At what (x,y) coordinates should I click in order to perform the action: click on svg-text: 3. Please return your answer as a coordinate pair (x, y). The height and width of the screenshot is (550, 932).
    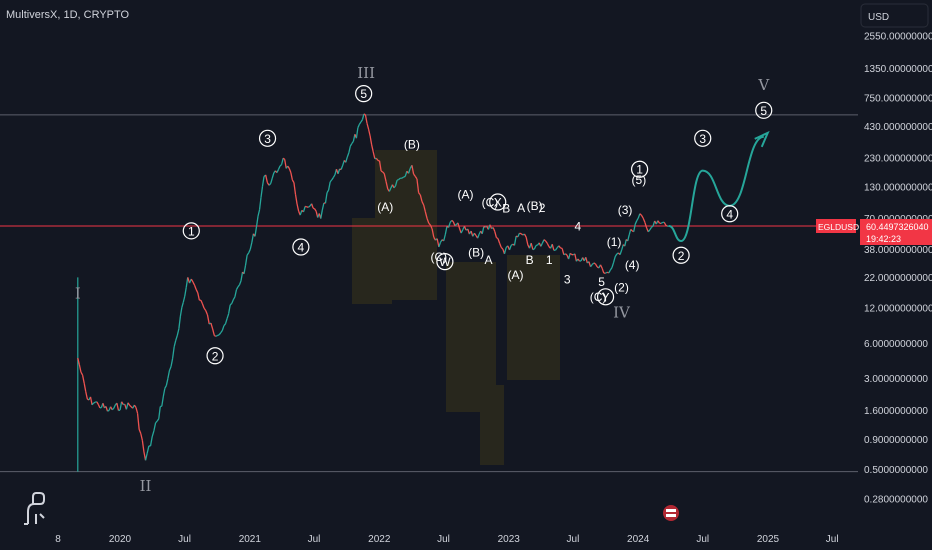
    Looking at the image, I should click on (267, 139).